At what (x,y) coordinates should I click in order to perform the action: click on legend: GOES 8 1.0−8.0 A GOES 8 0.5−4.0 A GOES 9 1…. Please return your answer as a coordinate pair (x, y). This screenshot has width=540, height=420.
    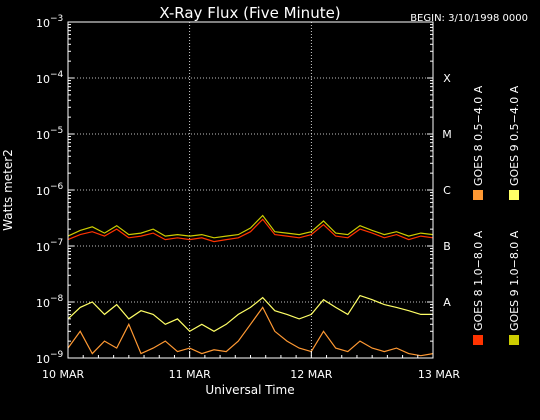
    Looking at the image, I should click on (496, 215).